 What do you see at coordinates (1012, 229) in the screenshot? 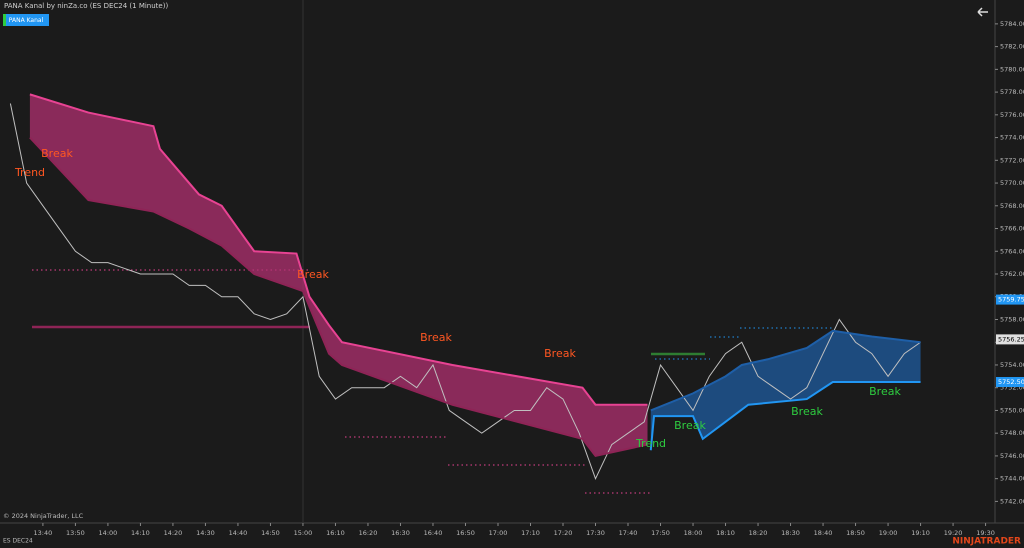
I see `y-tick-label: 5766.00` at bounding box center [1012, 229].